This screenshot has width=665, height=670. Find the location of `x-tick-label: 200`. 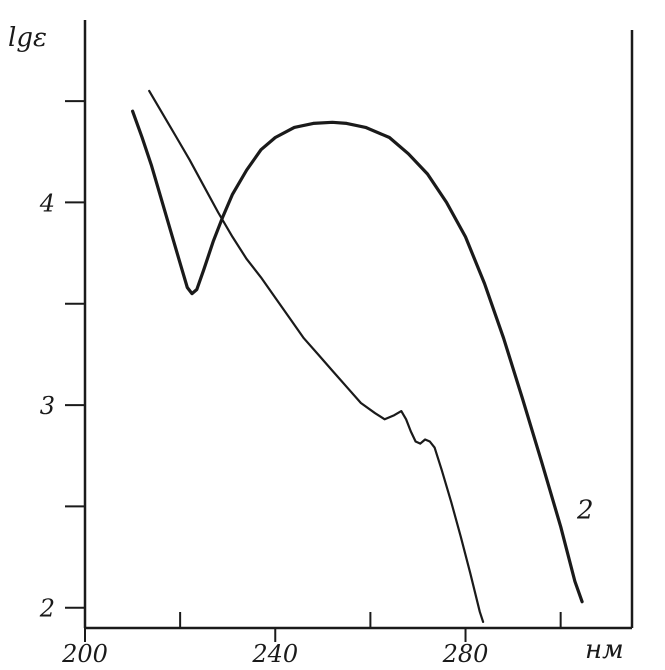

x-tick-label: 200 is located at coordinates (84, 654).